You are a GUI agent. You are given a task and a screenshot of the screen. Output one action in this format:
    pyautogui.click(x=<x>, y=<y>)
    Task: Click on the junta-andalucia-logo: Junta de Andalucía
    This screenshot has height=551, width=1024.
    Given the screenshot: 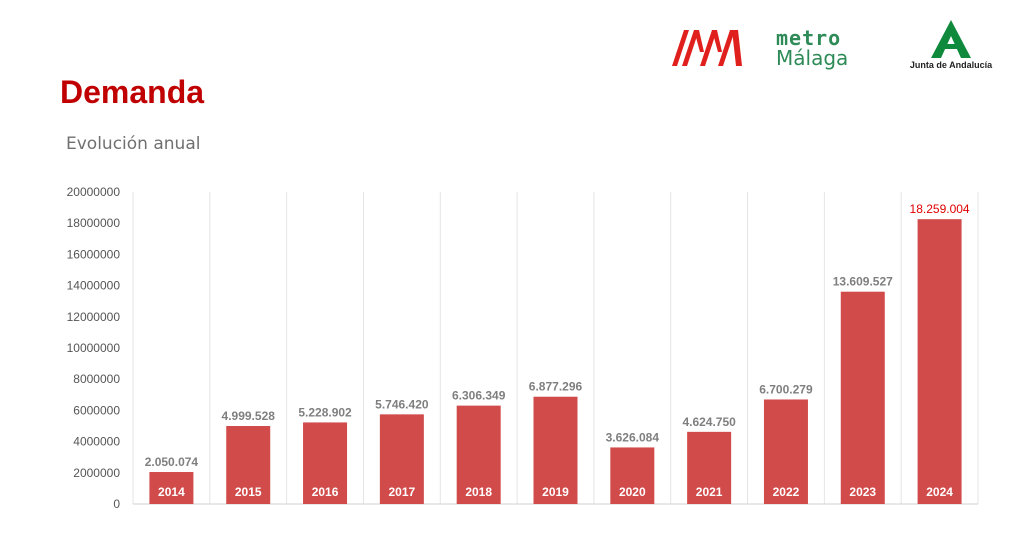 What is the action you would take?
    pyautogui.click(x=951, y=46)
    